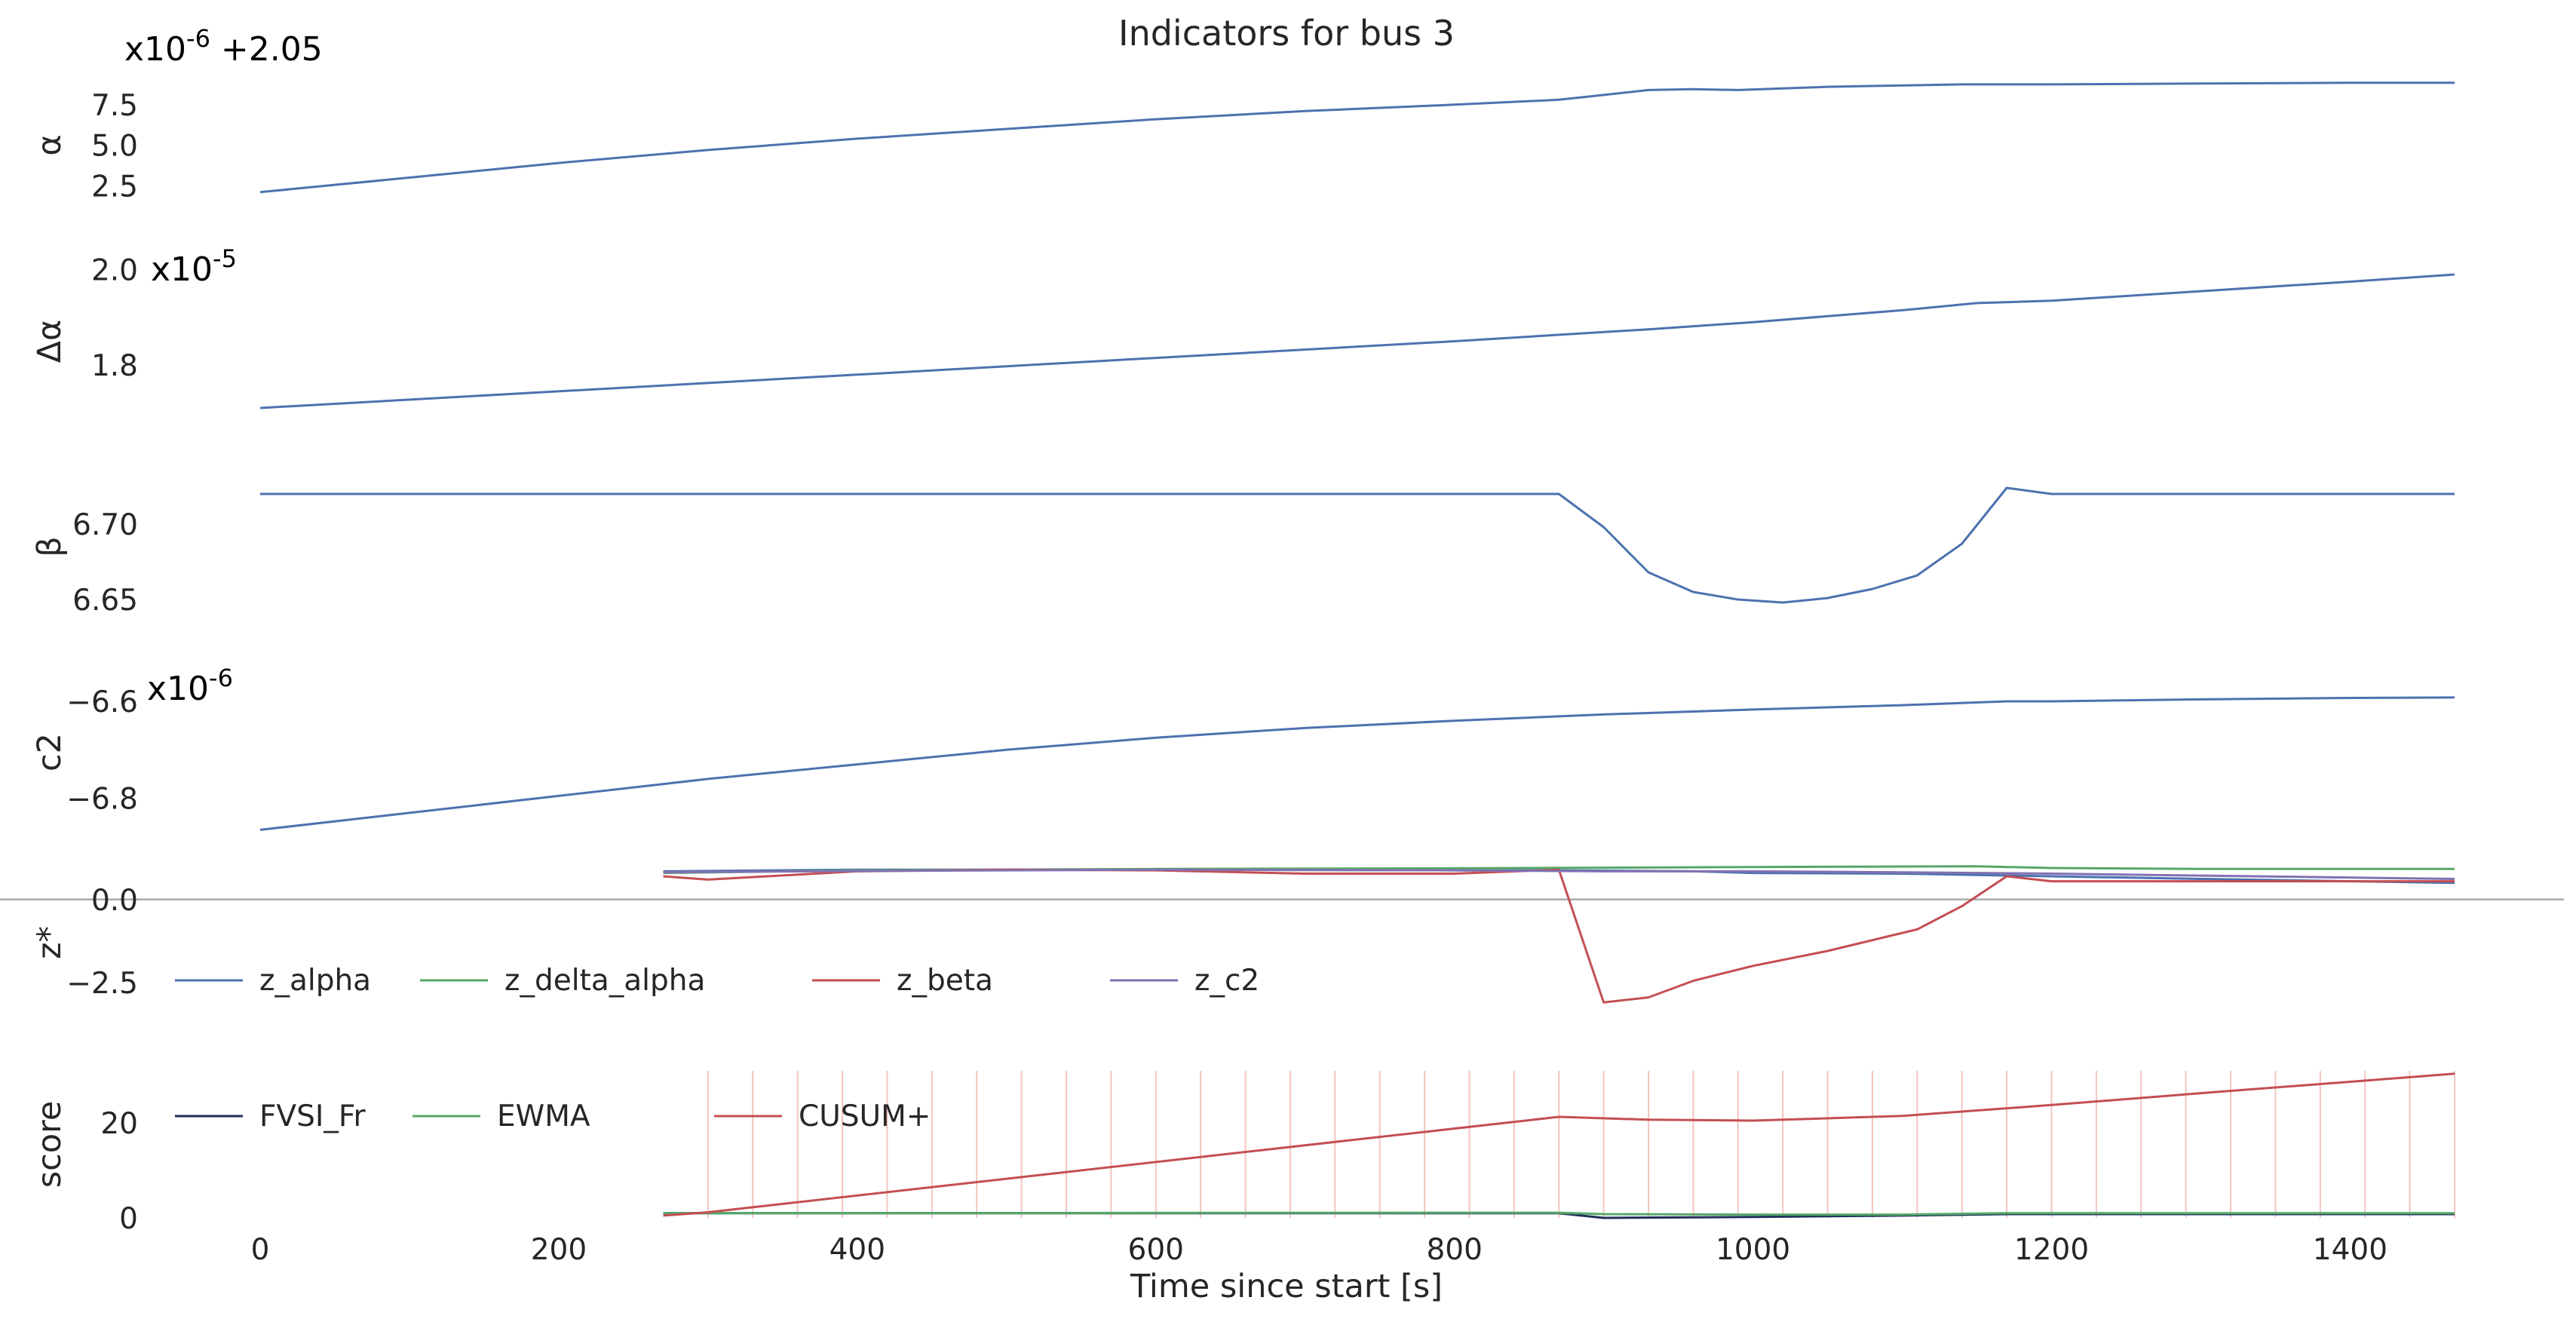  I want to click on y-tick-label: −2.5, so click(102, 984).